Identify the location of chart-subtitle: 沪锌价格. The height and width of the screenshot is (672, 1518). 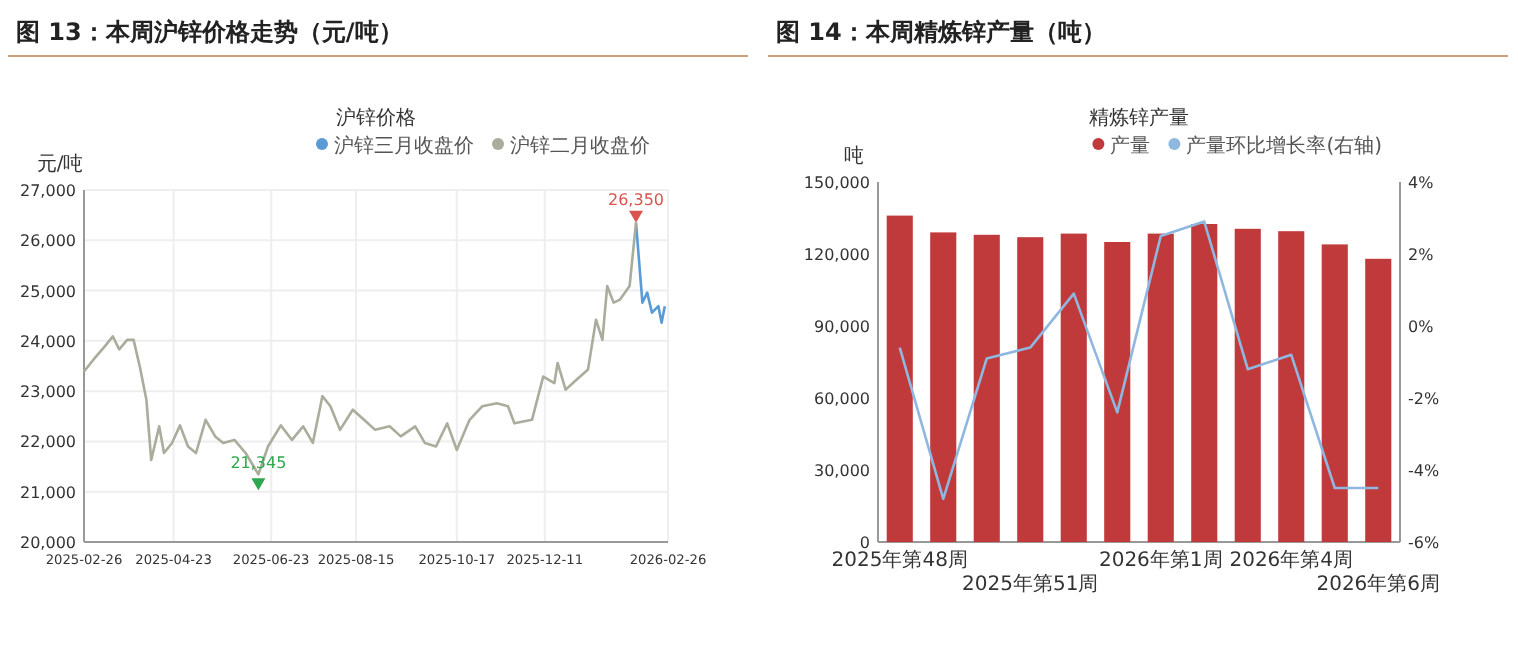
(376, 118).